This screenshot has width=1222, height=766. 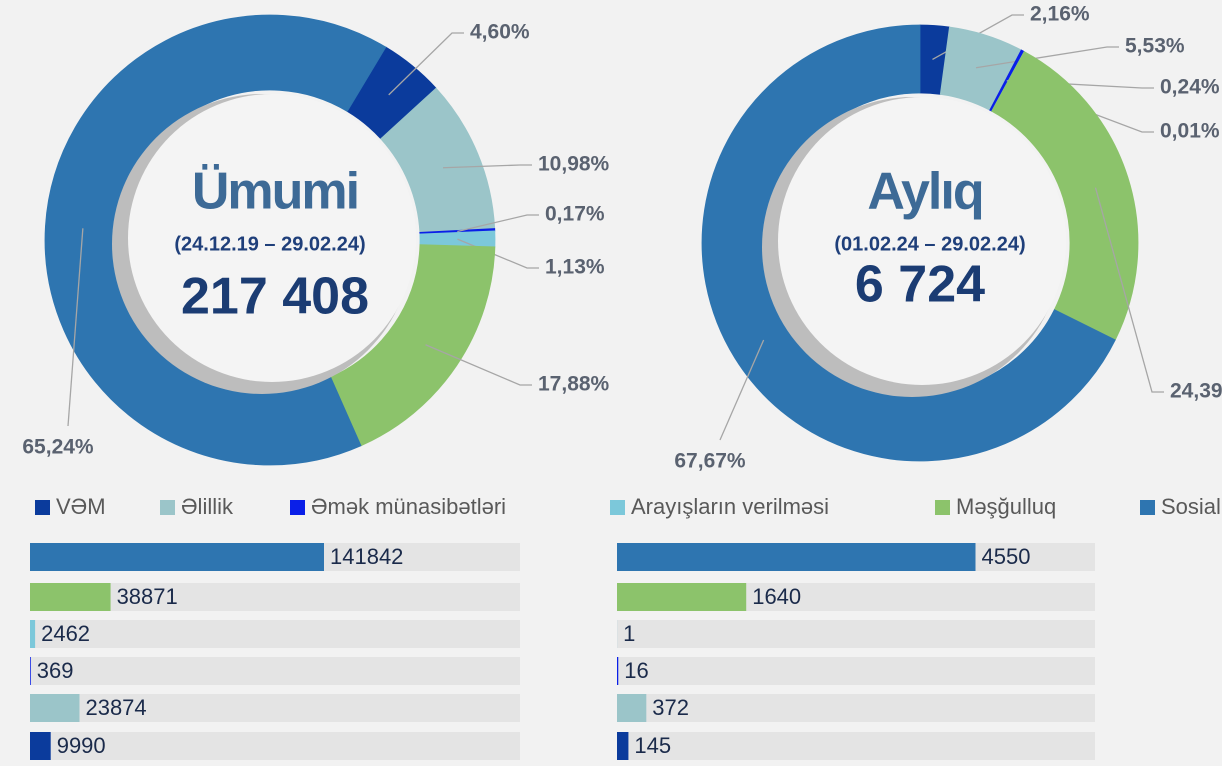 What do you see at coordinates (408, 506) in the screenshot?
I see `legend-label: Əmək münasibətləri` at bounding box center [408, 506].